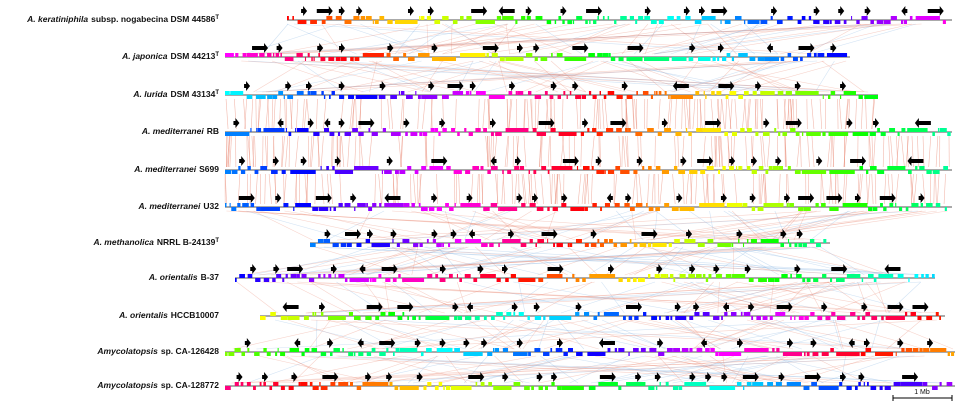 Image resolution: width=970 pixels, height=403 pixels. What do you see at coordinates (176, 169) in the screenshot?
I see `genome-label: A. mediterranei S699` at bounding box center [176, 169].